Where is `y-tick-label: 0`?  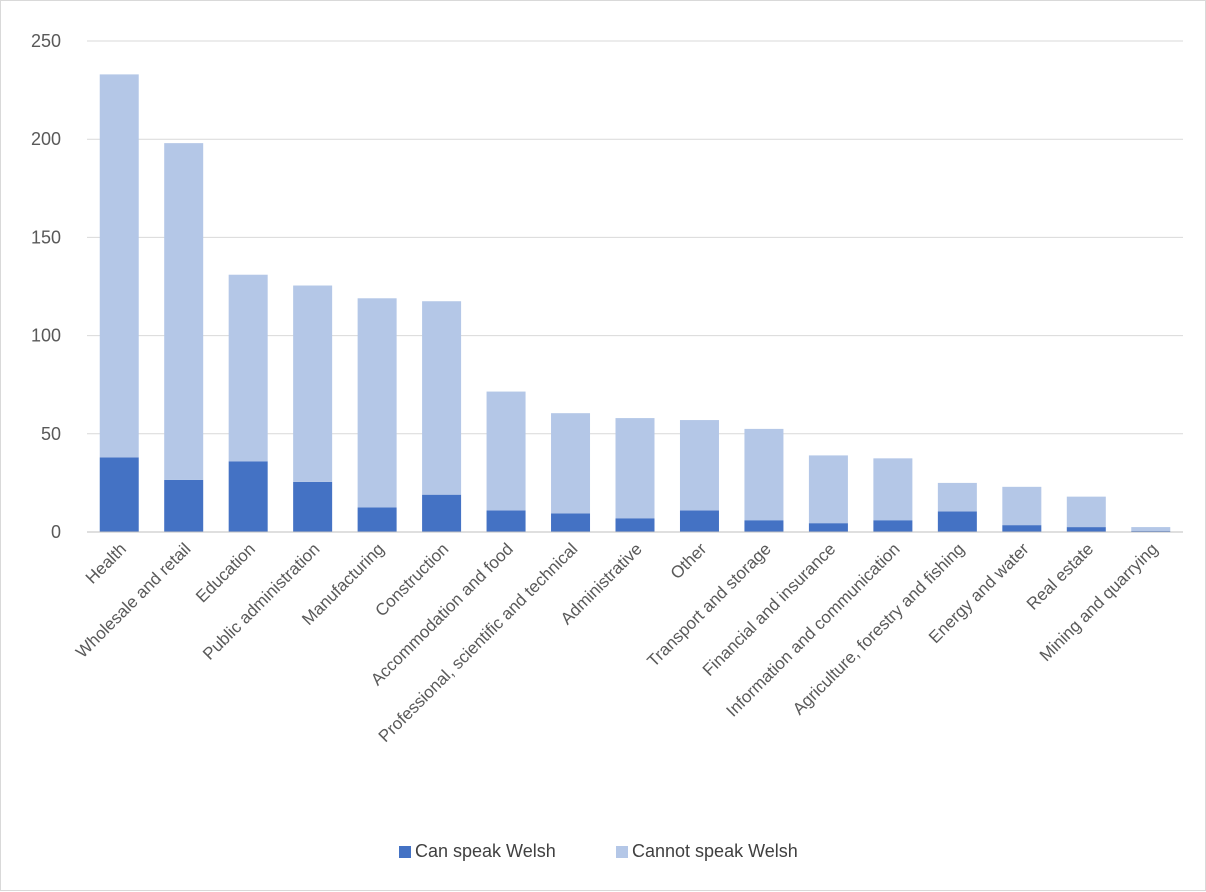 y-tick-label: 0 is located at coordinates (56, 532).